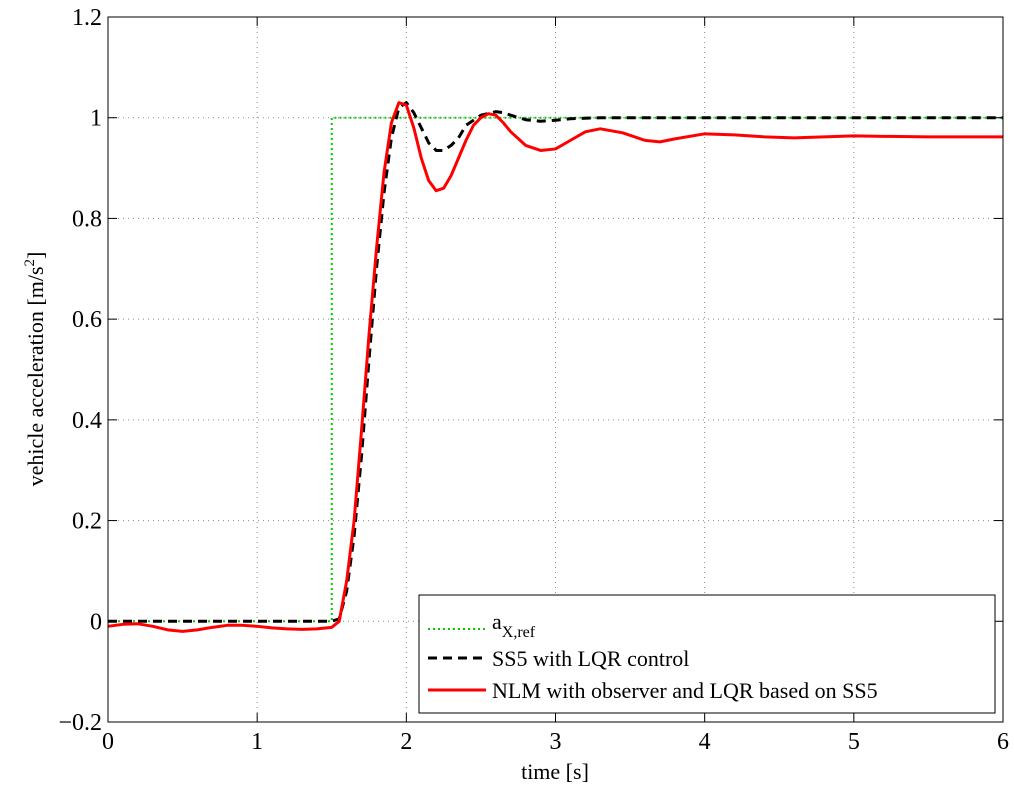 This screenshot has width=1014, height=792. I want to click on y-tick-label: 1.2, so click(87, 18).